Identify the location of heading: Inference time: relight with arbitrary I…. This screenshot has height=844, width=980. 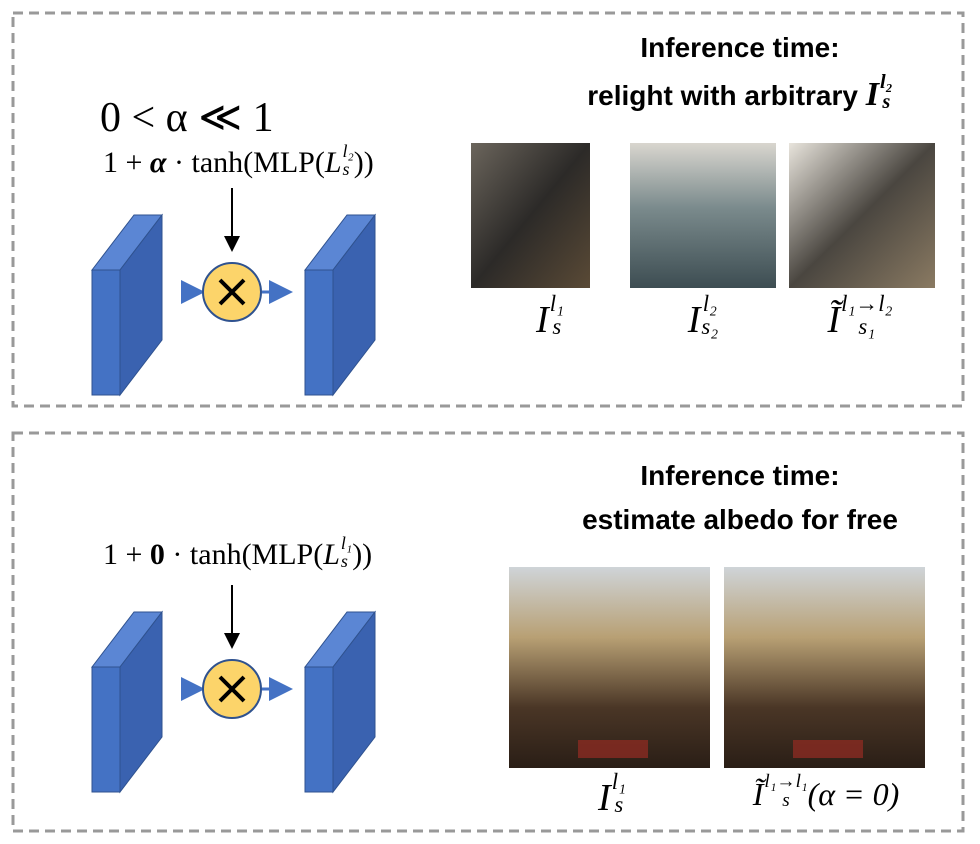
(740, 73).